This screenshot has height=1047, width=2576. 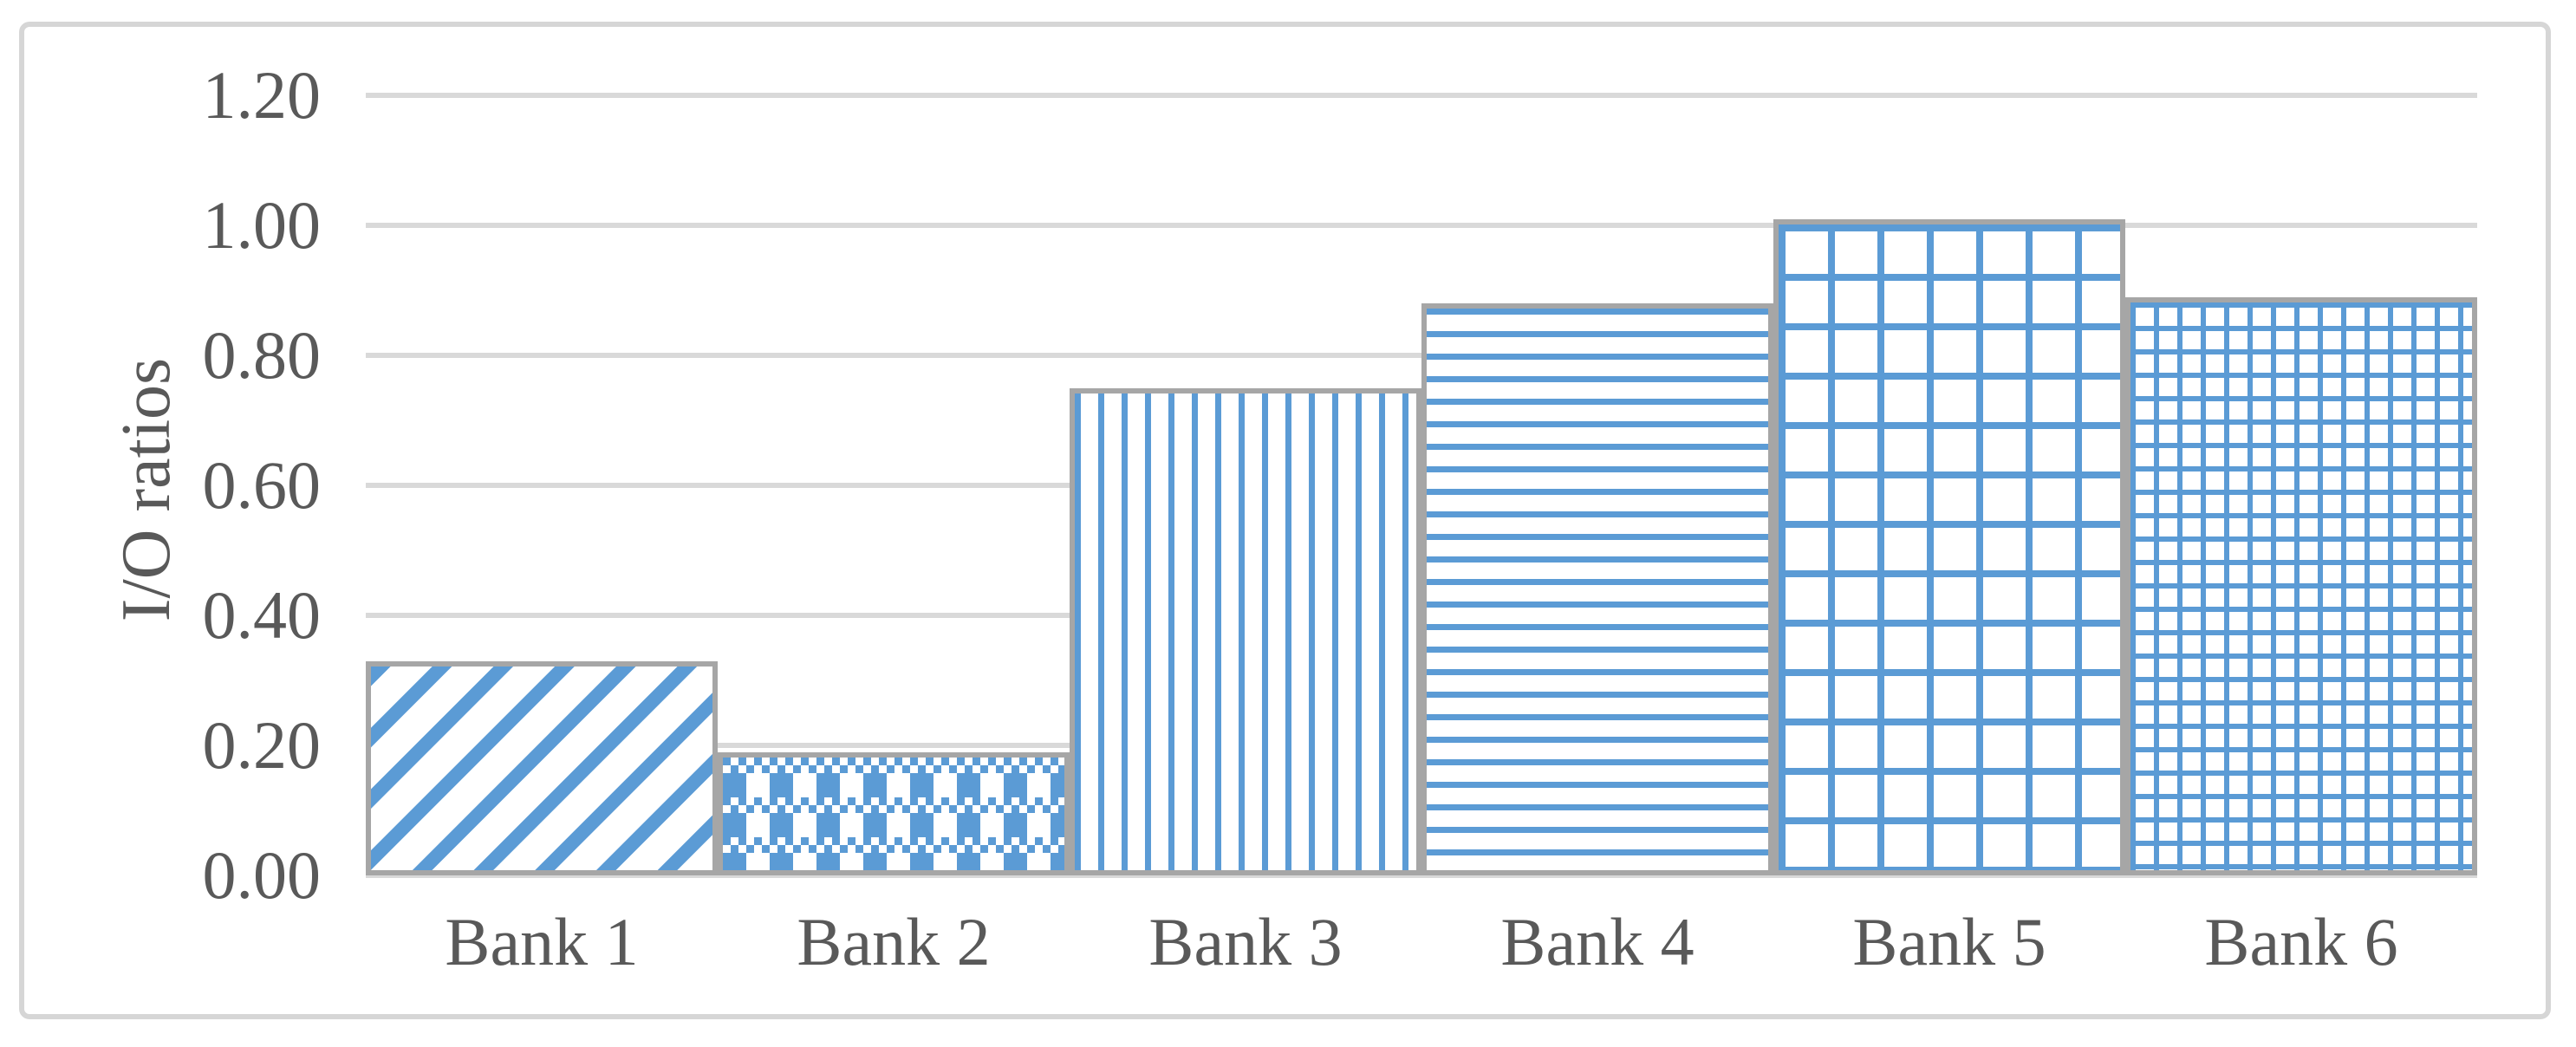 What do you see at coordinates (1421, 225) in the screenshot?
I see `gridline-1.00` at bounding box center [1421, 225].